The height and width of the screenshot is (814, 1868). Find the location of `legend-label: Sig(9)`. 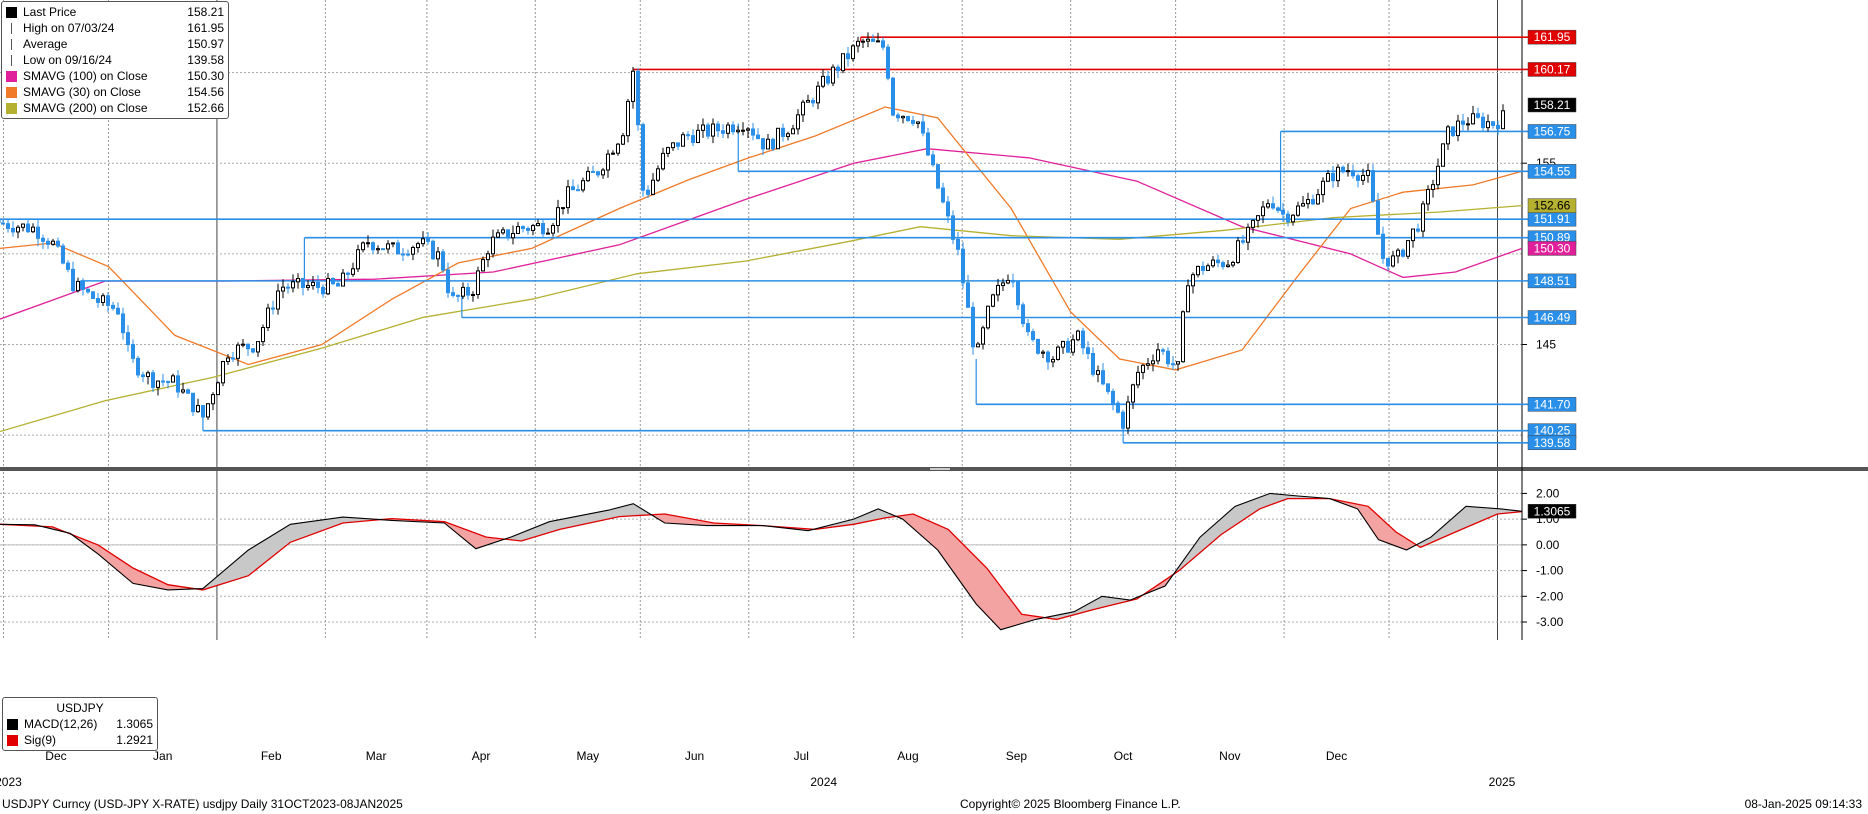

legend-label: Sig(9) is located at coordinates (40, 740).